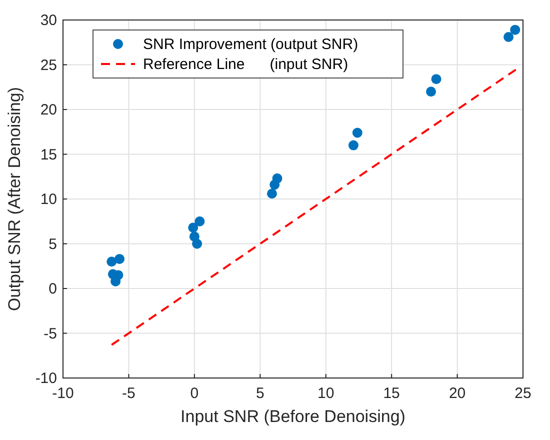 The width and height of the screenshot is (550, 440). Describe the element at coordinates (260, 393) in the screenshot. I see `x-tick-label: 5` at that location.